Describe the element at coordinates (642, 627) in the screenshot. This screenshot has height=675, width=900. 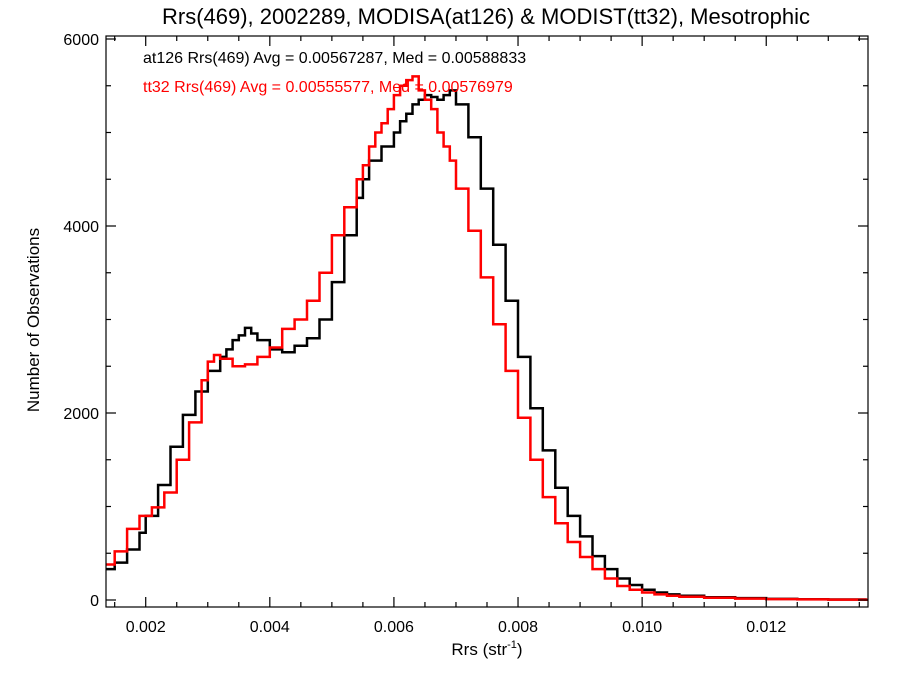
I see `x-tick-label: 0.010` at that location.